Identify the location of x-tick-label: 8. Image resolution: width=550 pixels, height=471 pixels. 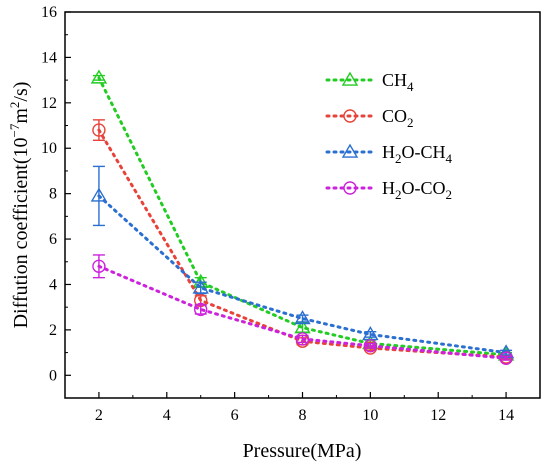
(303, 415).